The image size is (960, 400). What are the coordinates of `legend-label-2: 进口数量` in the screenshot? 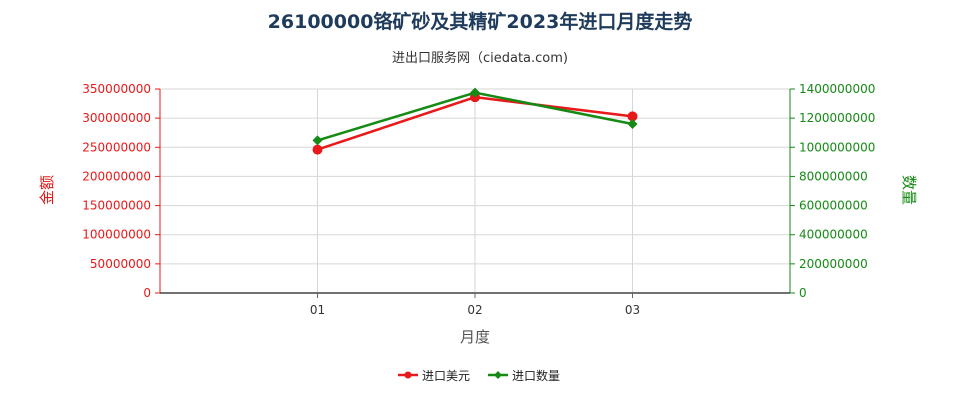 It's located at (536, 375).